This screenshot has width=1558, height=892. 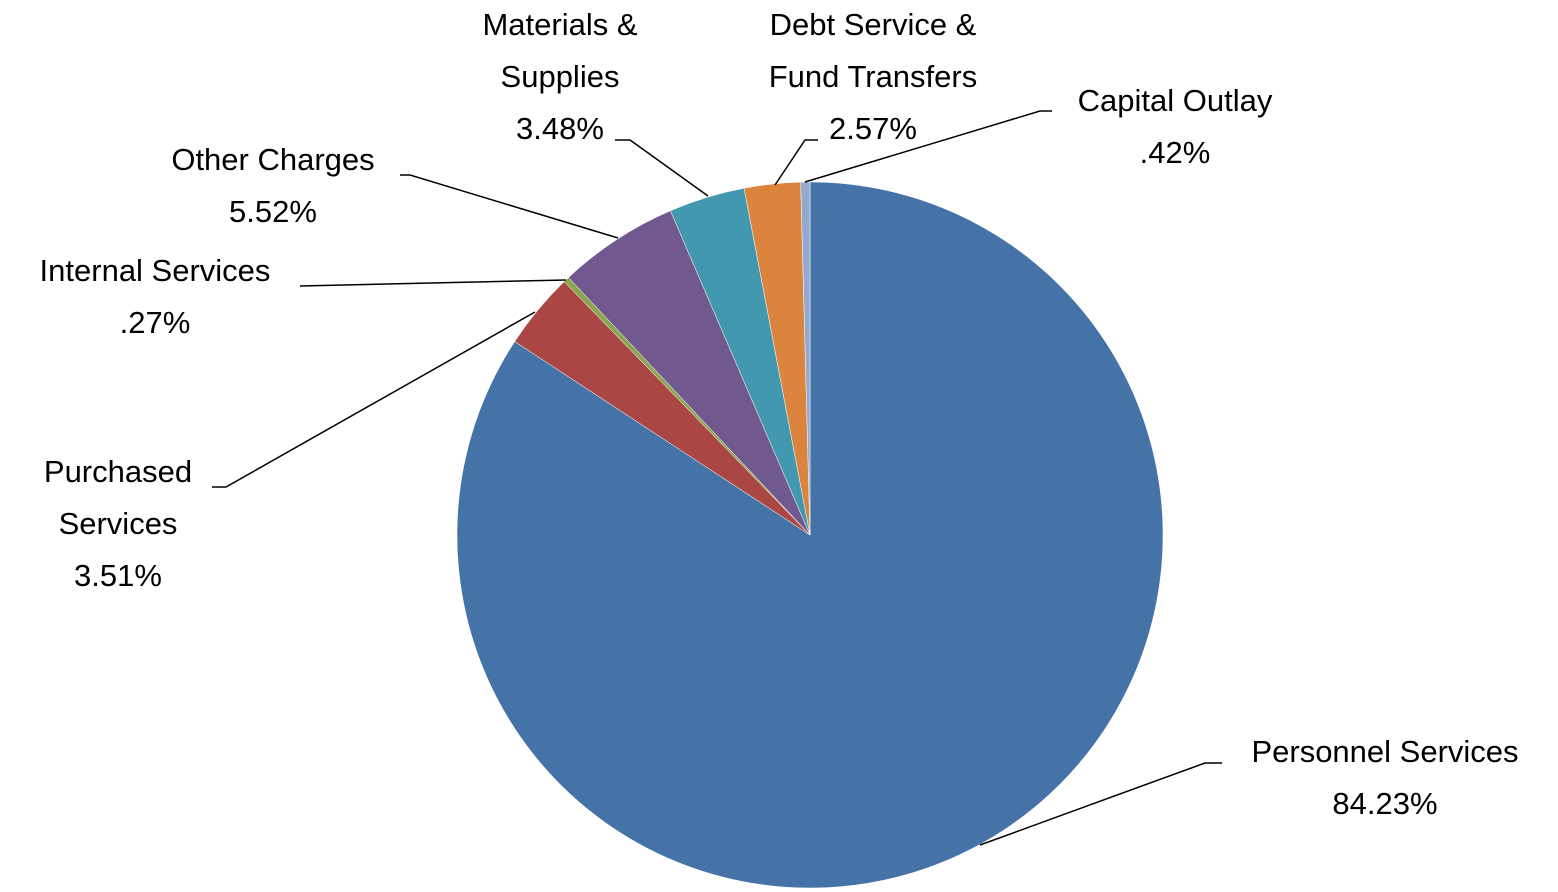 What do you see at coordinates (118, 497) in the screenshot?
I see `category-label: Purchased Services` at bounding box center [118, 497].